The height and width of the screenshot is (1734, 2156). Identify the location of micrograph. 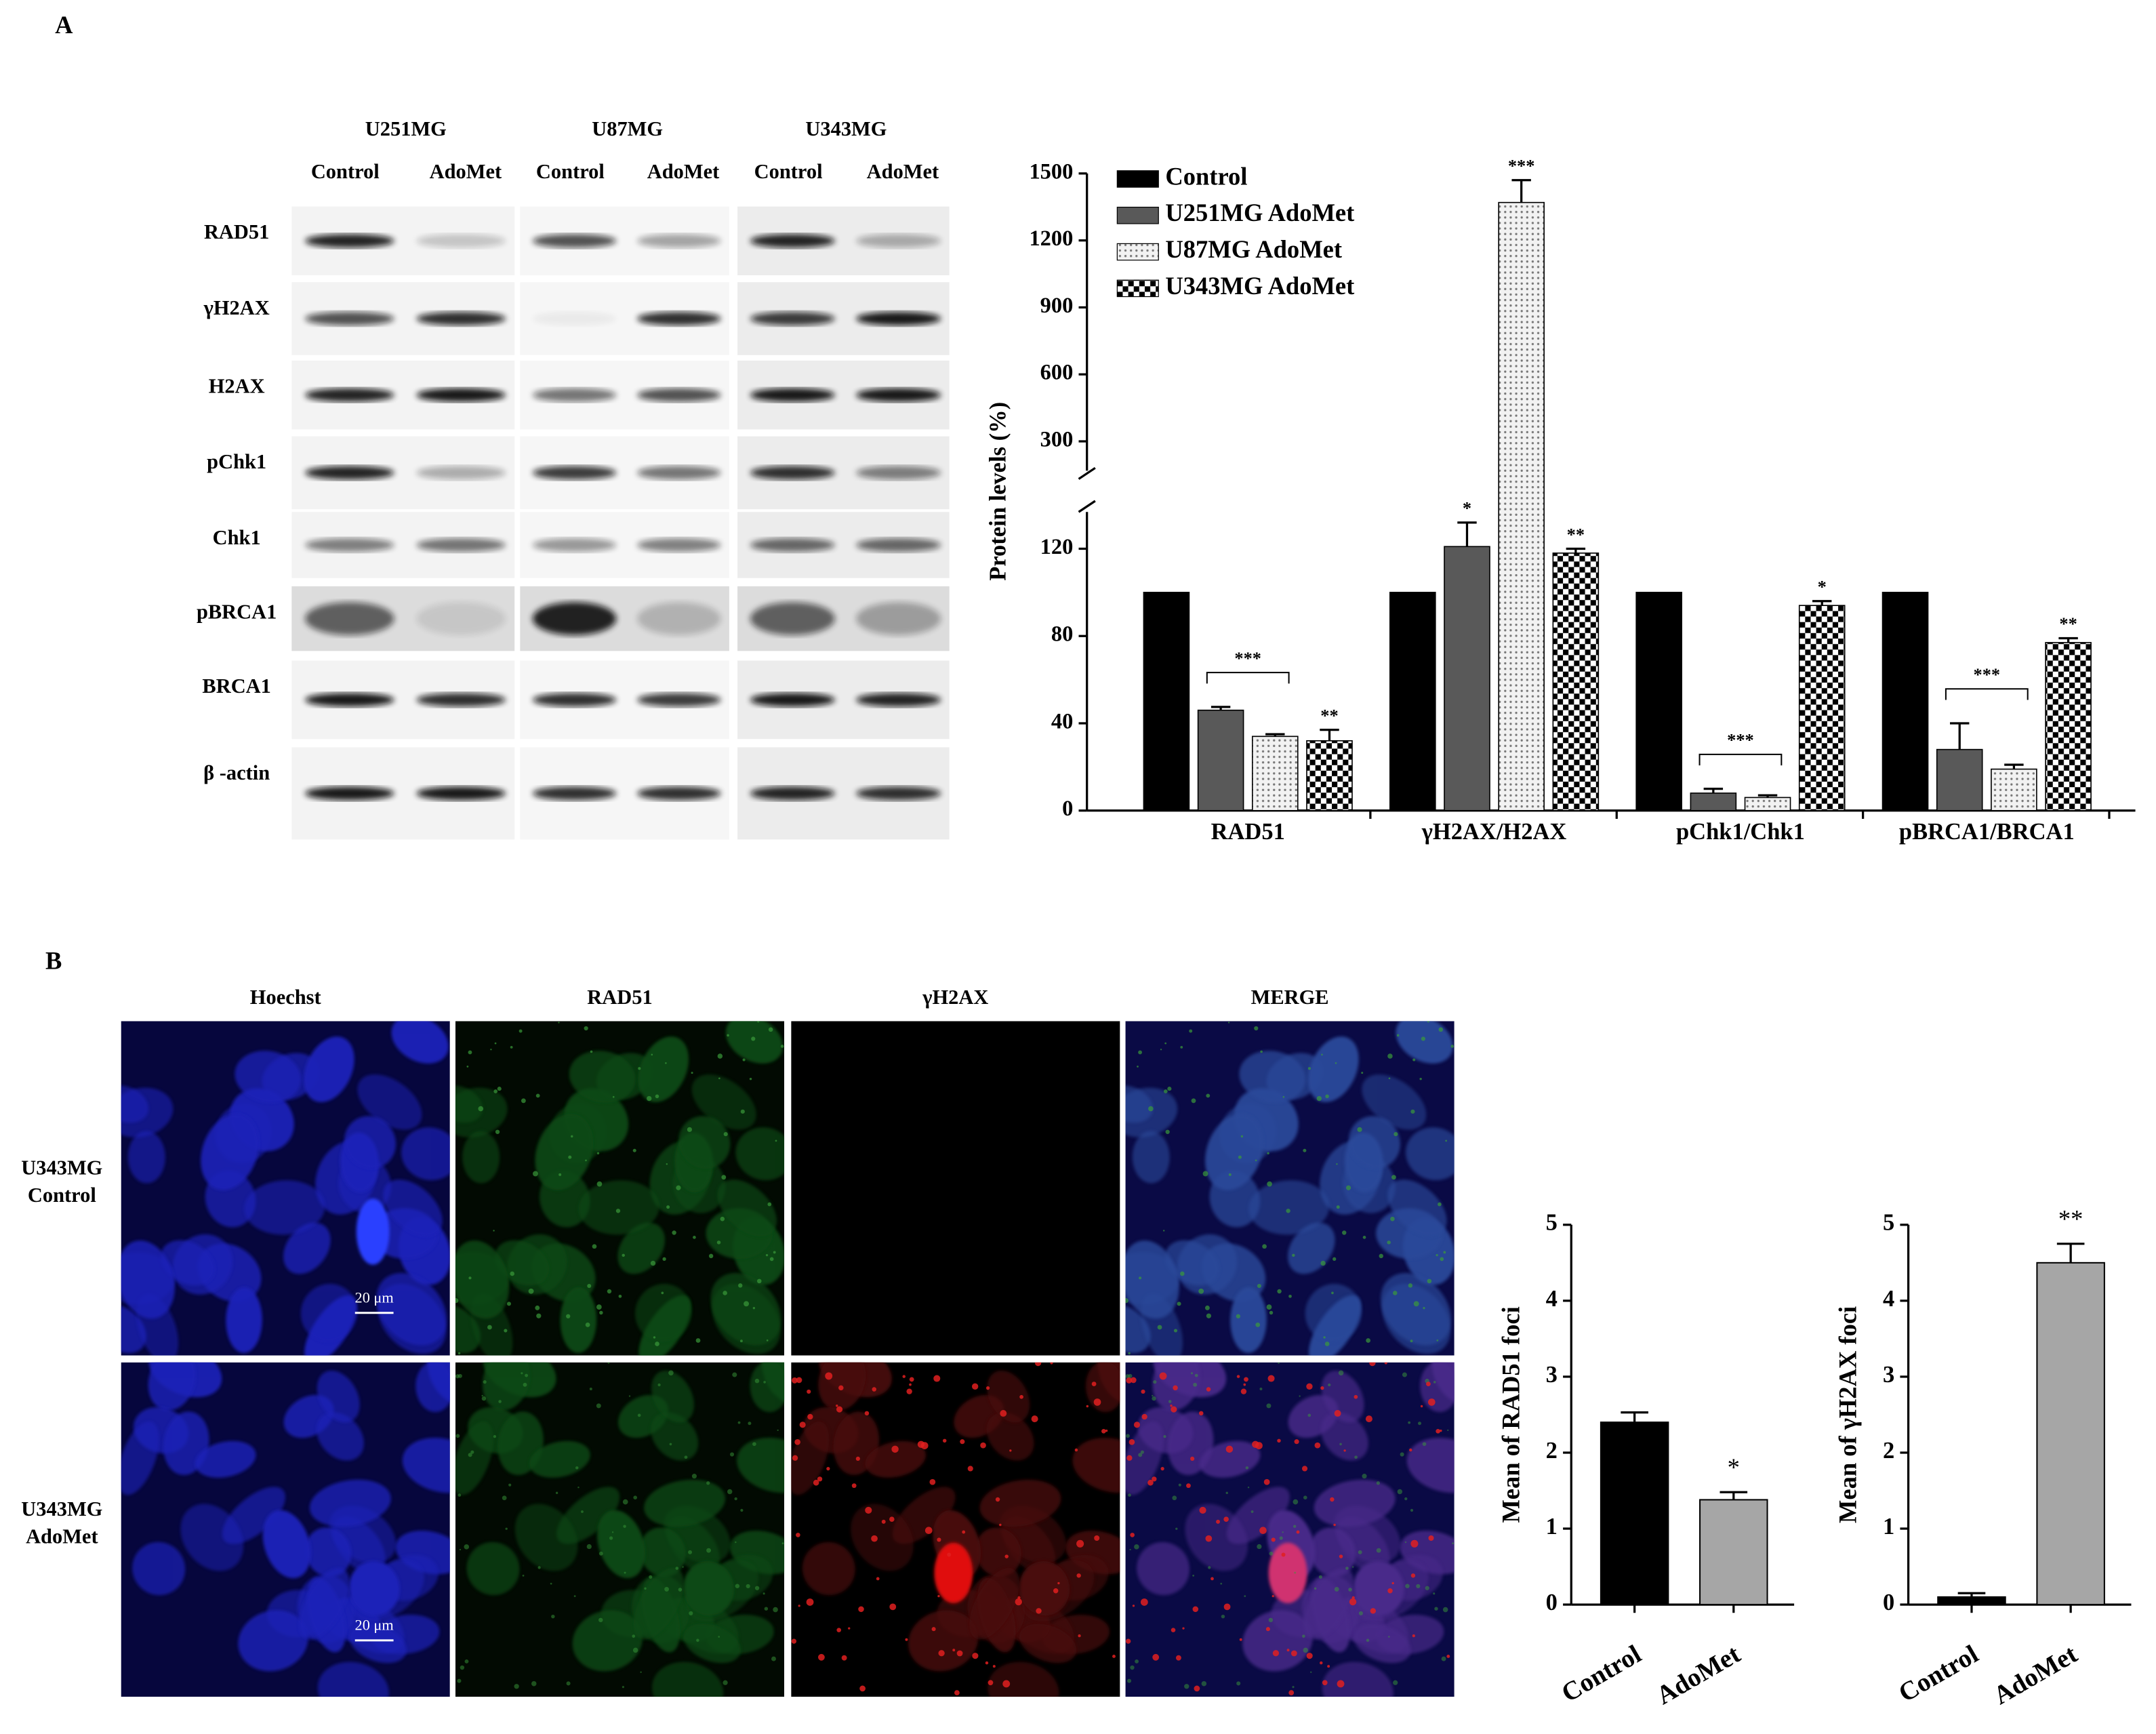
(1290, 1188).